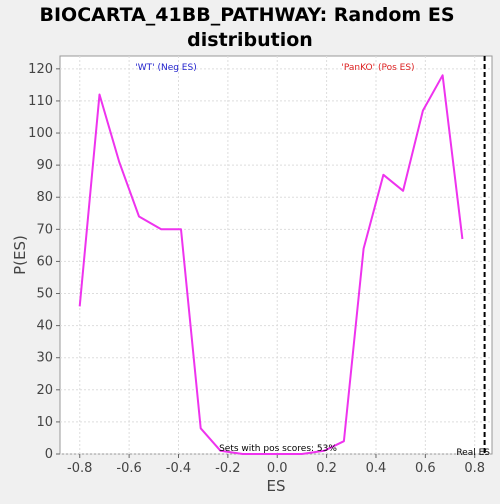 This screenshot has height=504, width=500. Describe the element at coordinates (44, 261) in the screenshot. I see `y-tick-label: 60` at that location.